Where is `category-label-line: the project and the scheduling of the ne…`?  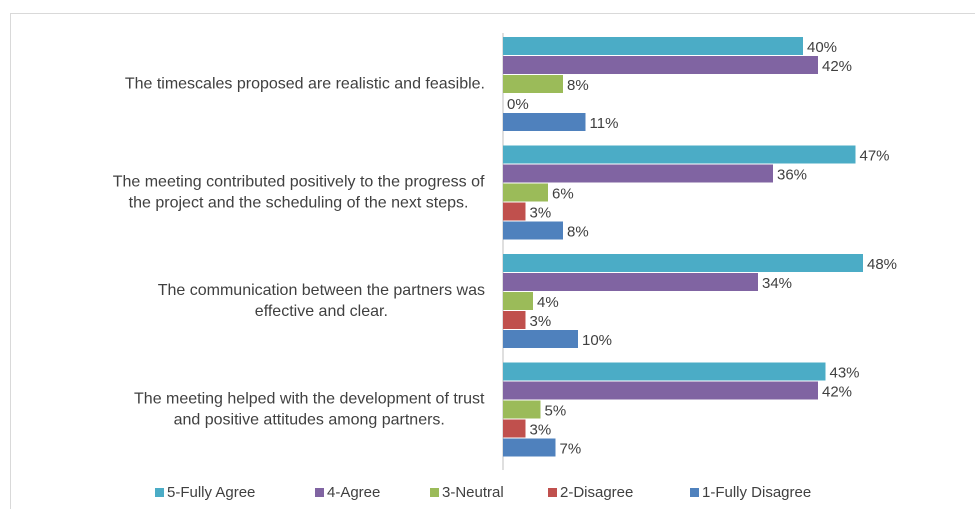
category-label-line: the project and the scheduling of the ne… is located at coordinates (299, 203).